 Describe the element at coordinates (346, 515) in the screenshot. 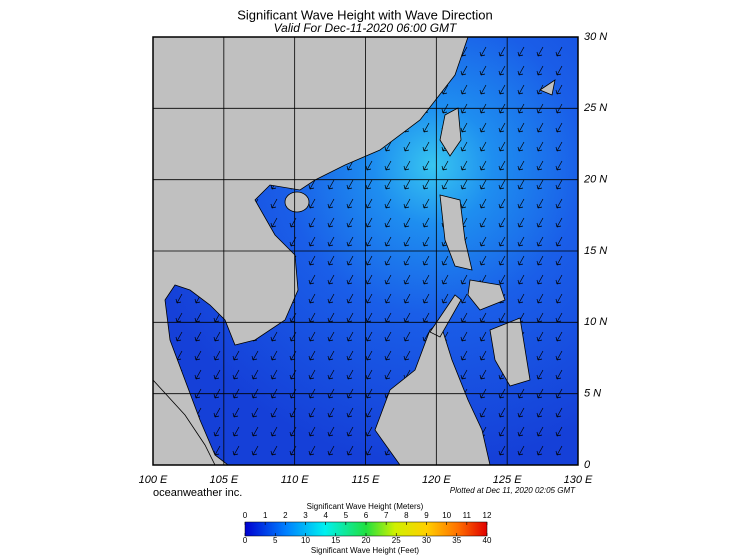

I see `meters-tick-label: 5` at that location.